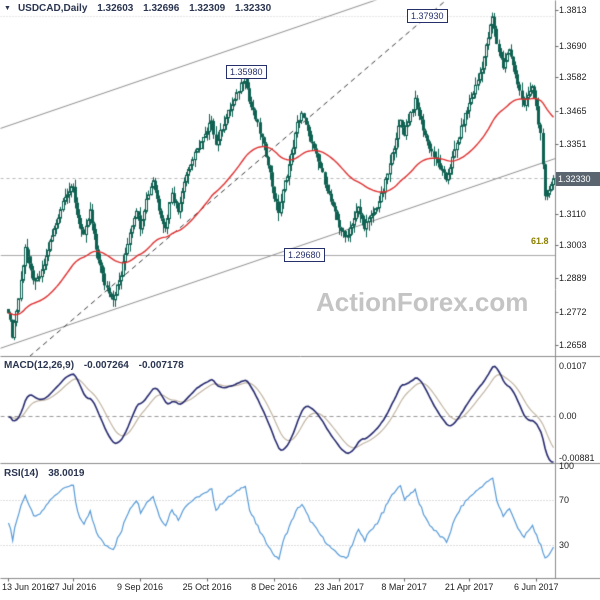  I want to click on price-annotation-resistance-2: 1.35980, so click(246, 72).